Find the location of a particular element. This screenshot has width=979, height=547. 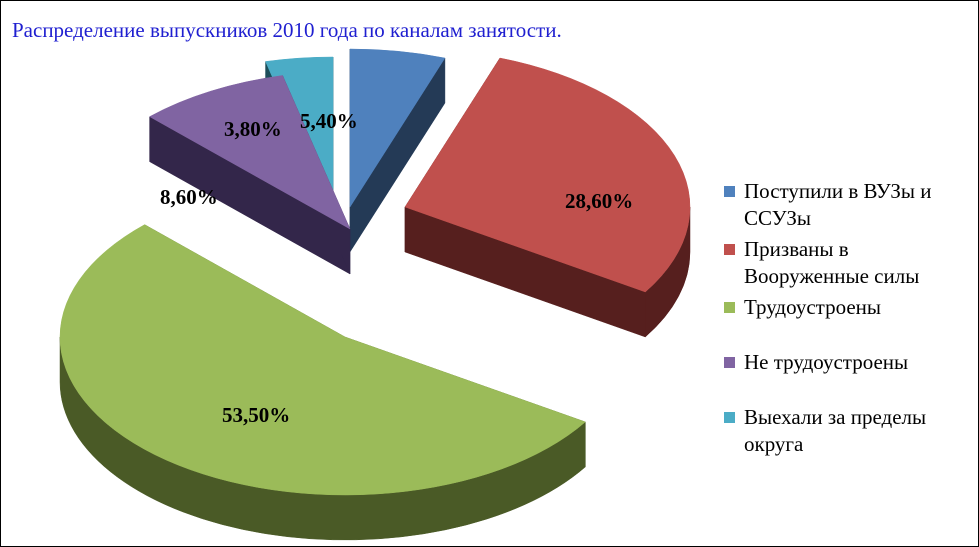

legend-item-unemployed: Не трудоустроены is located at coordinates (849, 362).